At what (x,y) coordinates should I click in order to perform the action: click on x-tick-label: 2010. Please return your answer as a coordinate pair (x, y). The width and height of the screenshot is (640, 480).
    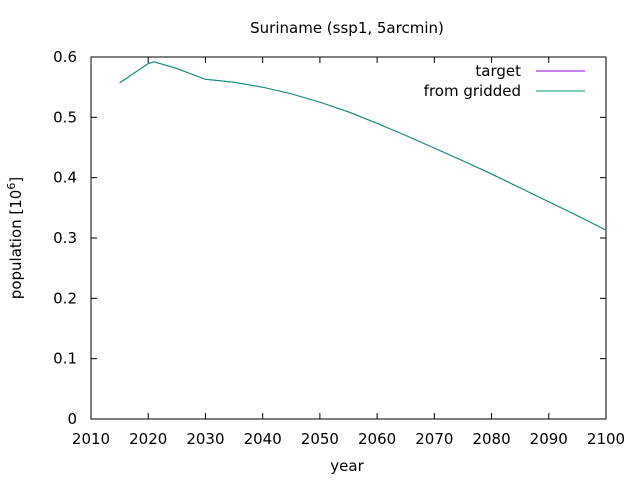
    Looking at the image, I should click on (91, 439).